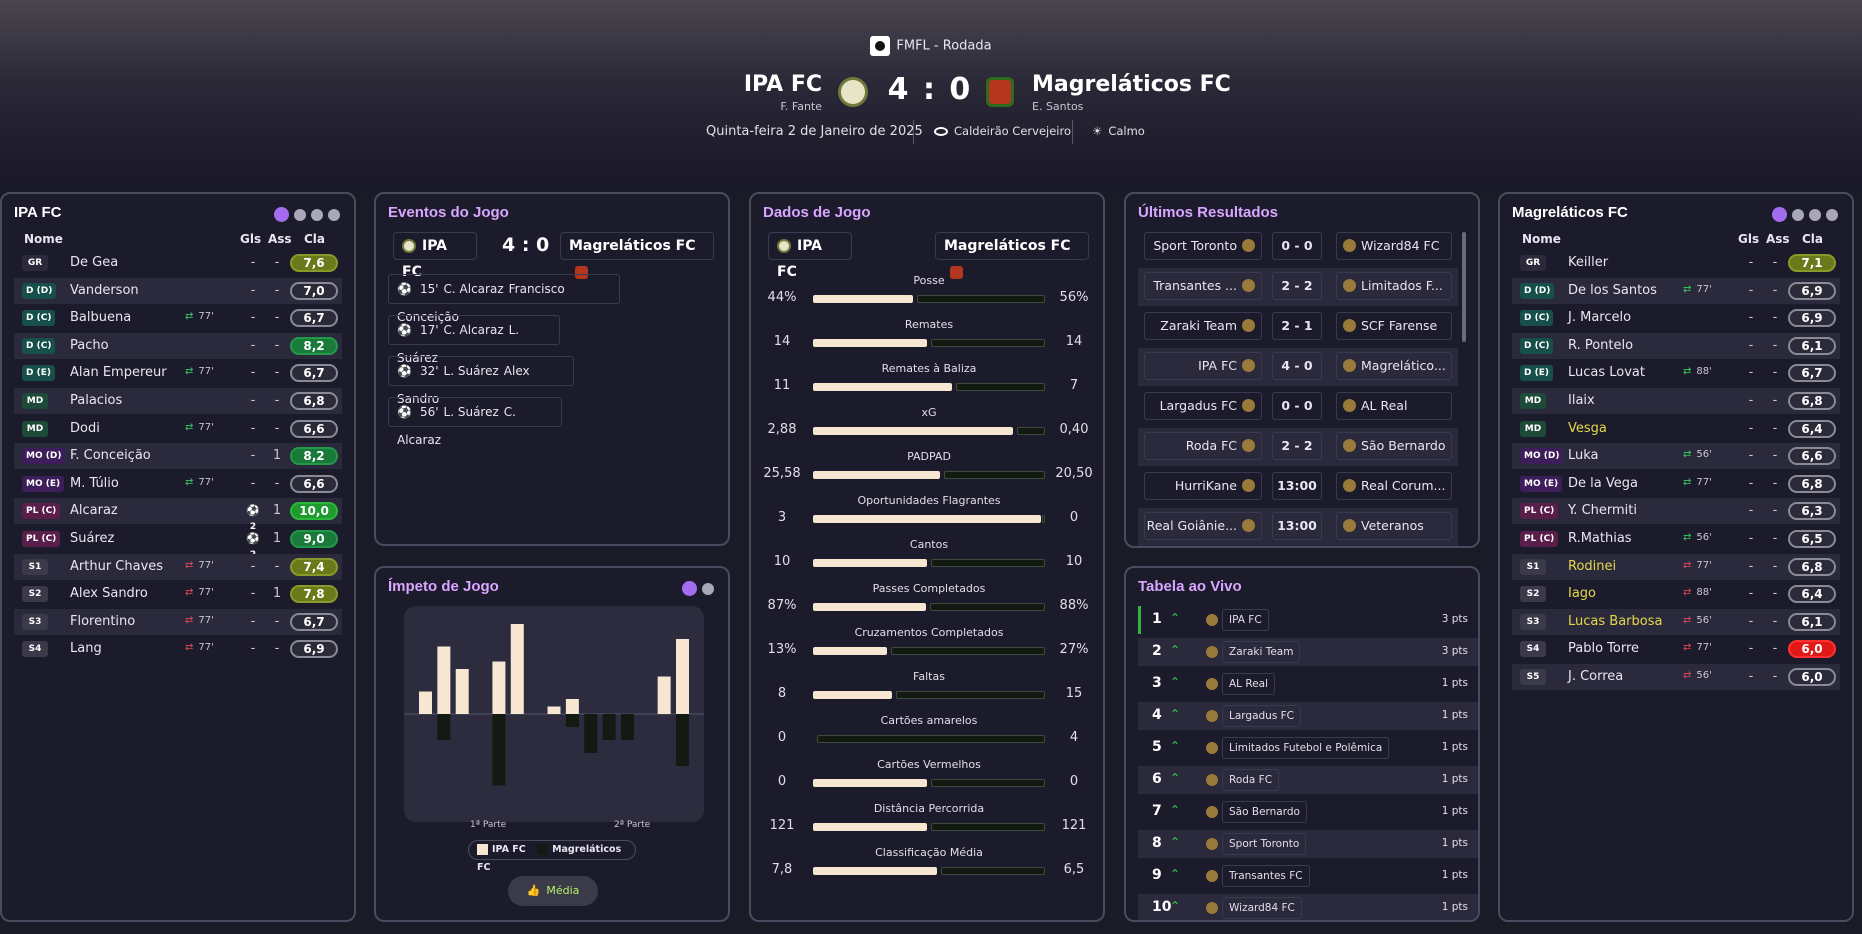 The width and height of the screenshot is (1862, 934). Describe the element at coordinates (94, 262) in the screenshot. I see `player-name: De Gea` at that location.